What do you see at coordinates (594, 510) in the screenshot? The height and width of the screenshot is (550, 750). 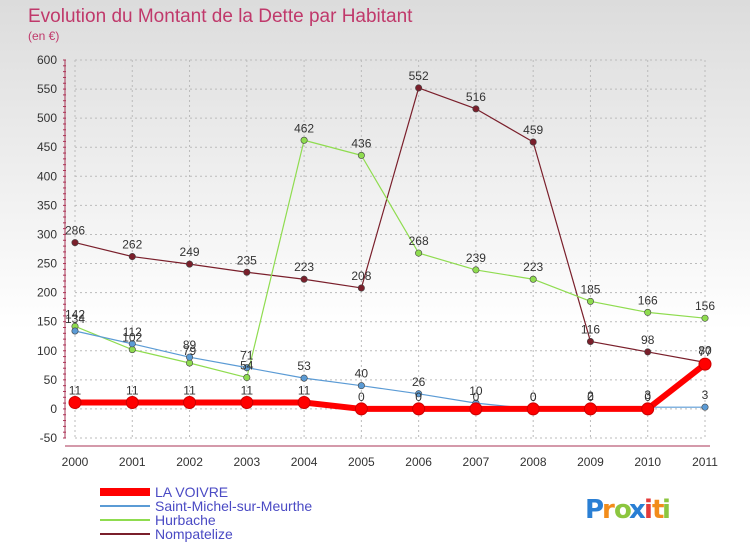 I see `logo-letter: P` at bounding box center [594, 510].